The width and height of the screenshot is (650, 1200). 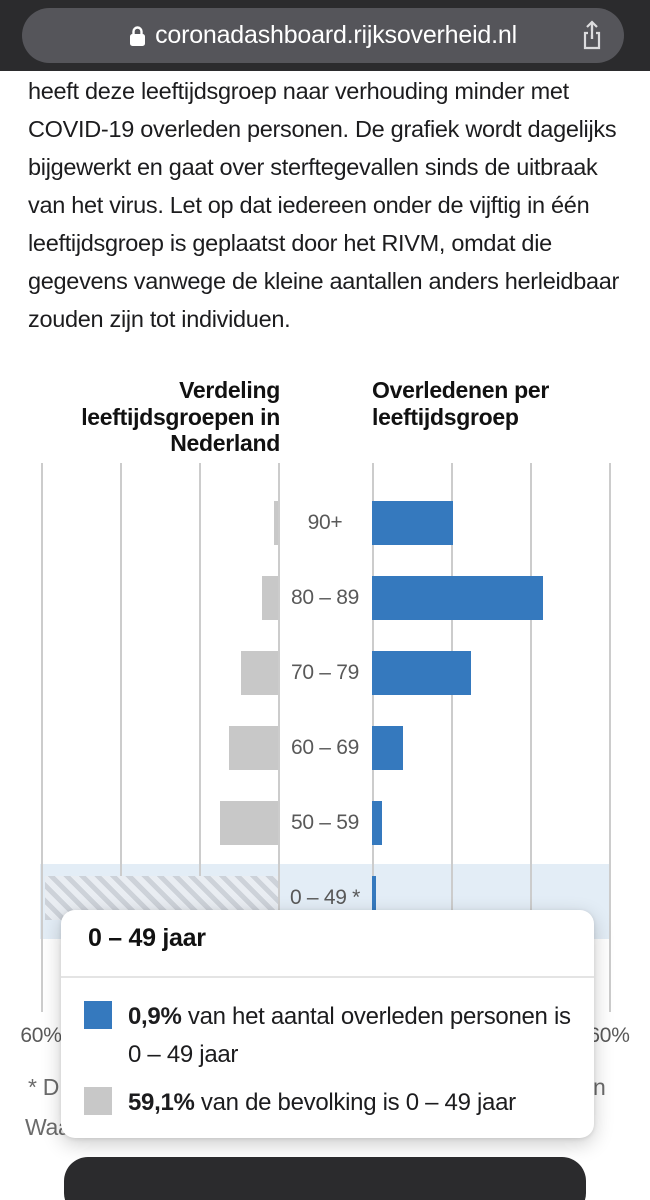 What do you see at coordinates (336, 35) in the screenshot?
I see `url-text: coronadashboard.rijksoverheid.nl` at bounding box center [336, 35].